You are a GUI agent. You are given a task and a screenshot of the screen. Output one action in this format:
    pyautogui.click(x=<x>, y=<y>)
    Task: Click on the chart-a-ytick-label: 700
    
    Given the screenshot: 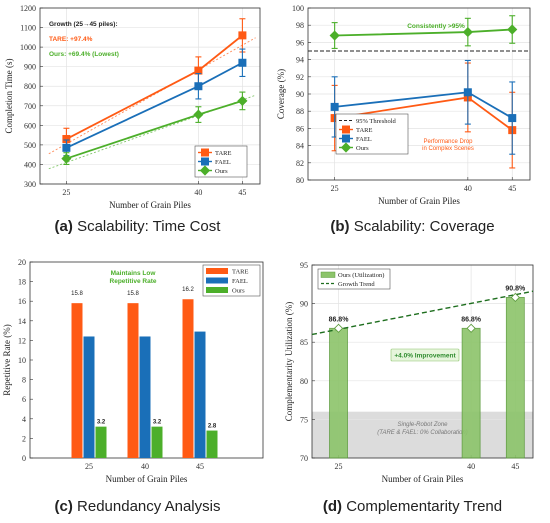 What is the action you would take?
    pyautogui.click(x=30, y=106)
    